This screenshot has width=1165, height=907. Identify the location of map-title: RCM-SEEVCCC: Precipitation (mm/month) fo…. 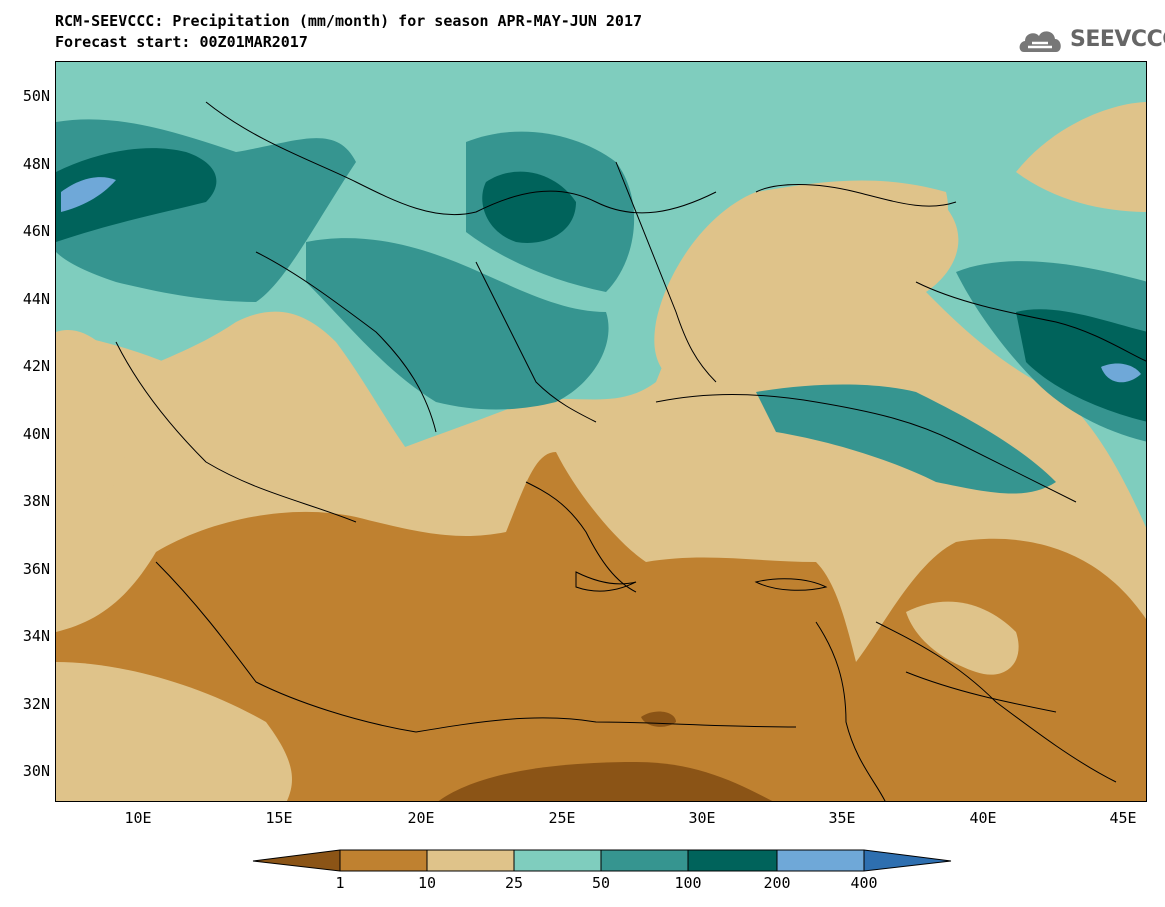
(348, 21).